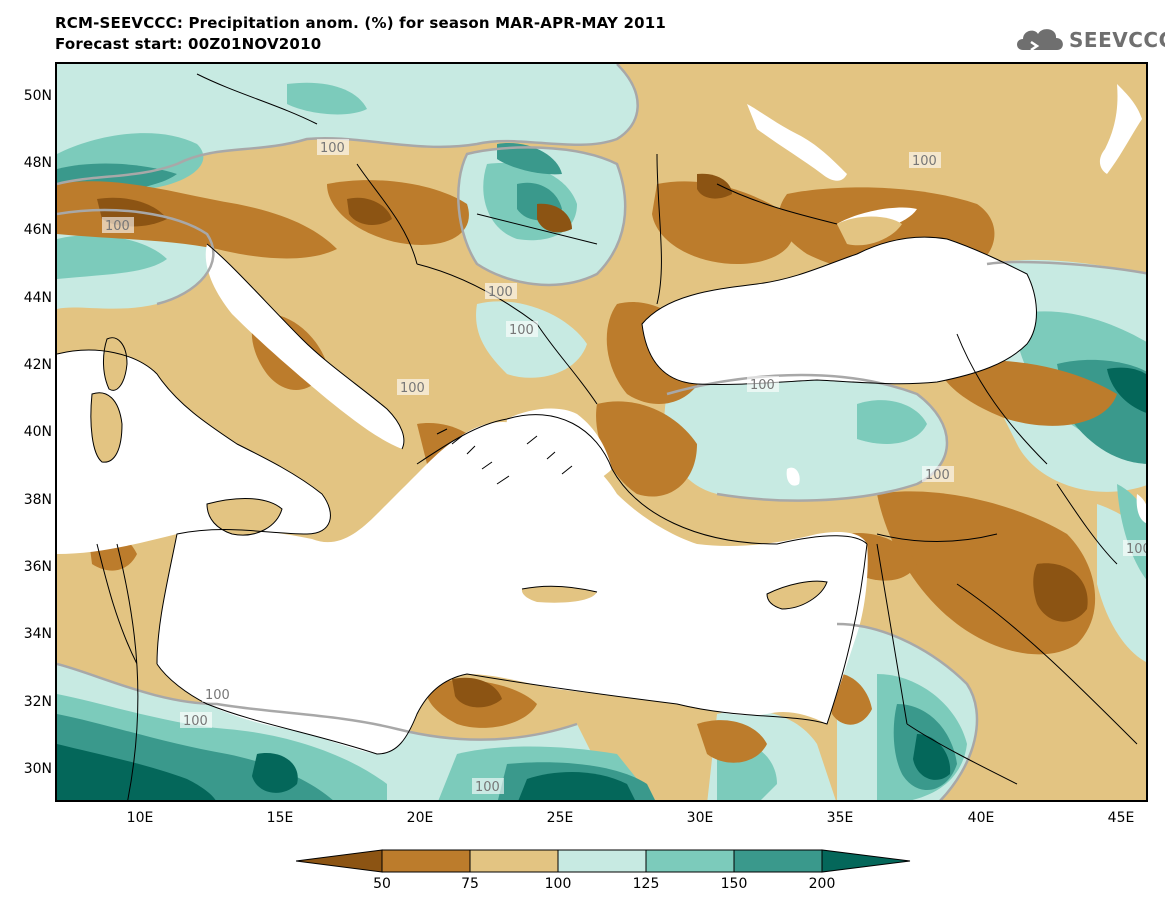  Describe the element at coordinates (37, 769) in the screenshot. I see `lat-label-30n: 30N` at that location.